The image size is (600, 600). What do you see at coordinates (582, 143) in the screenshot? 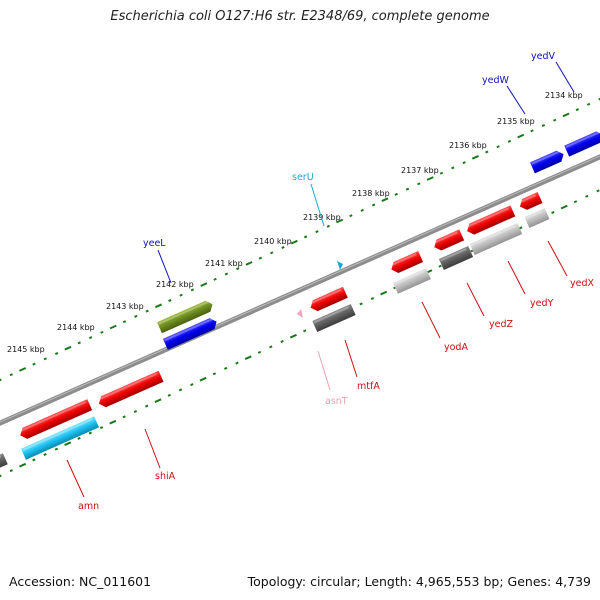
I see `gene-block-yedV` at bounding box center [582, 143].